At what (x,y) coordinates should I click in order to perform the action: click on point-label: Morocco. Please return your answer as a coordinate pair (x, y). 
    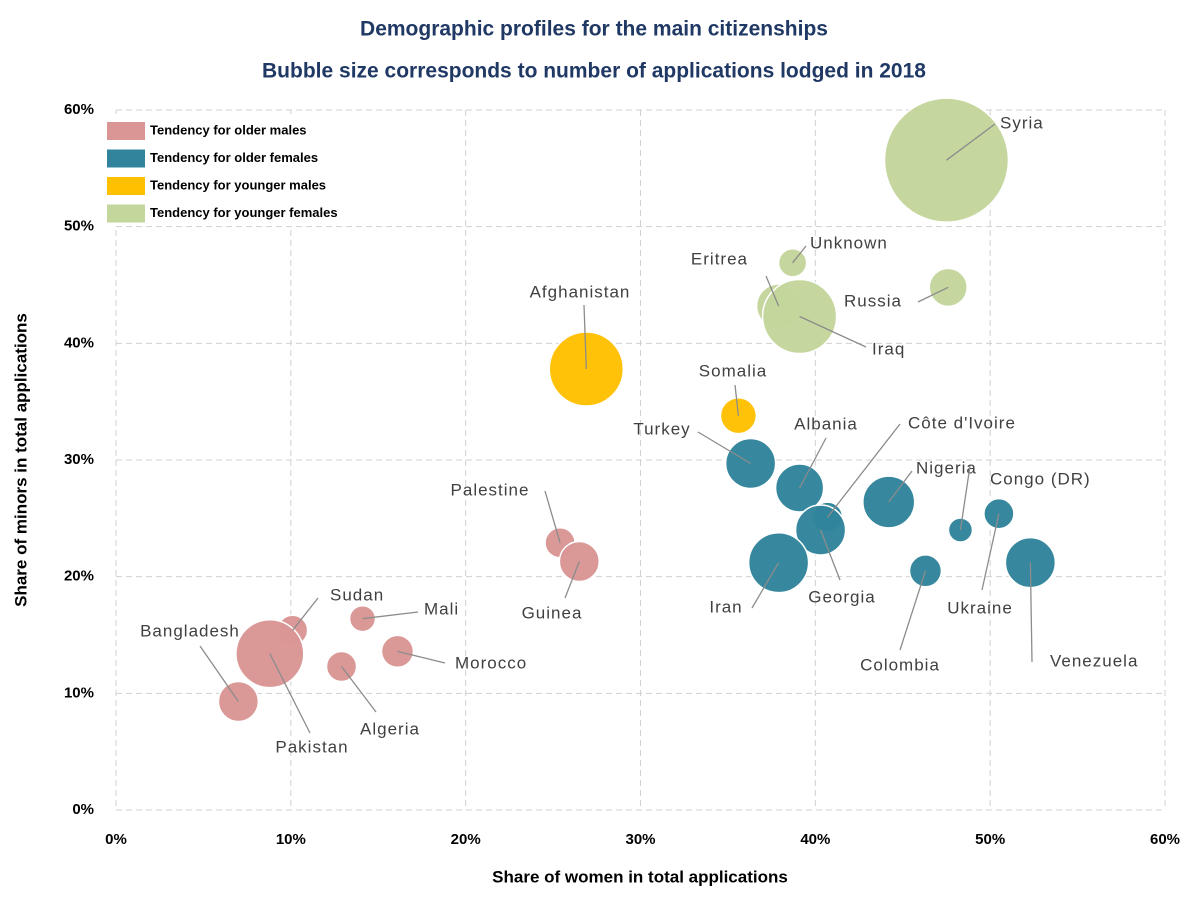
    Looking at the image, I should click on (491, 662).